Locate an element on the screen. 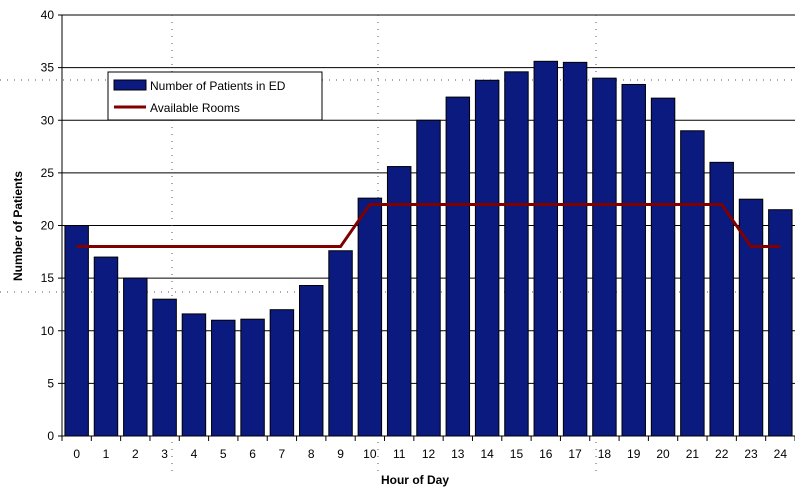  x-tick-label: 24 is located at coordinates (781, 454).